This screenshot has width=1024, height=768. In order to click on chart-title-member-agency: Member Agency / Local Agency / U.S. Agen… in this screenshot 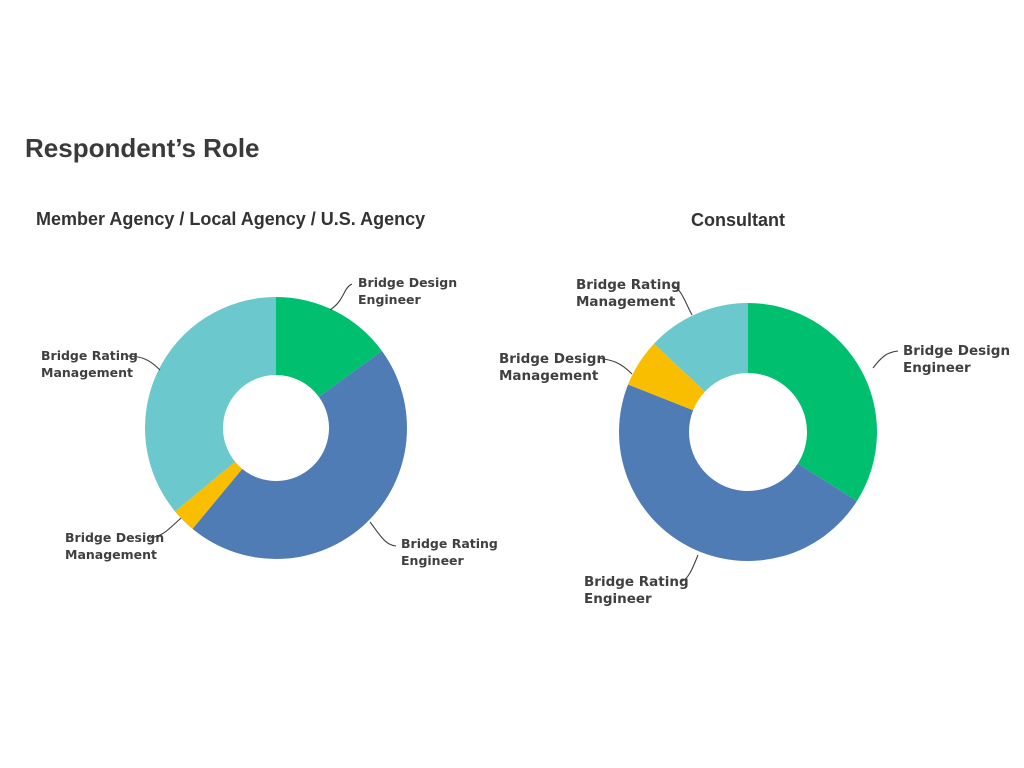, I will do `click(231, 219)`.